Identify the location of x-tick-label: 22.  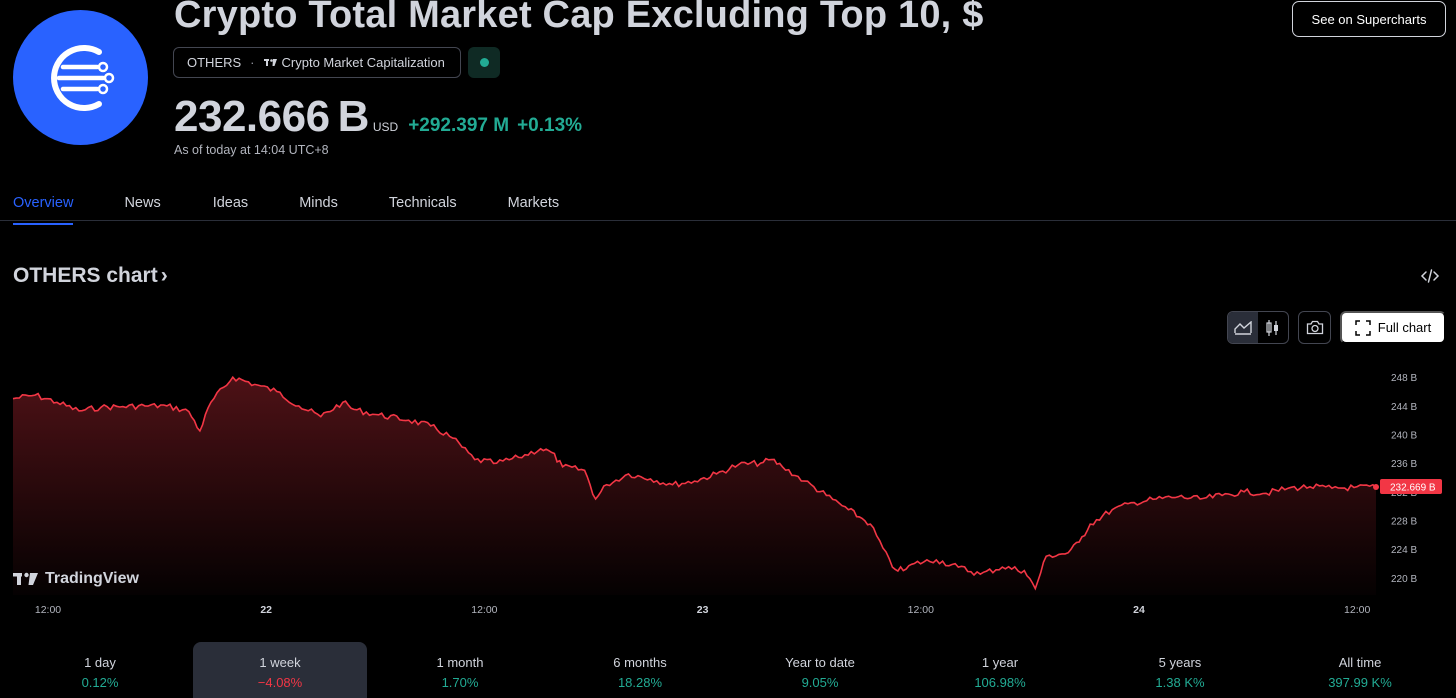
(266, 610).